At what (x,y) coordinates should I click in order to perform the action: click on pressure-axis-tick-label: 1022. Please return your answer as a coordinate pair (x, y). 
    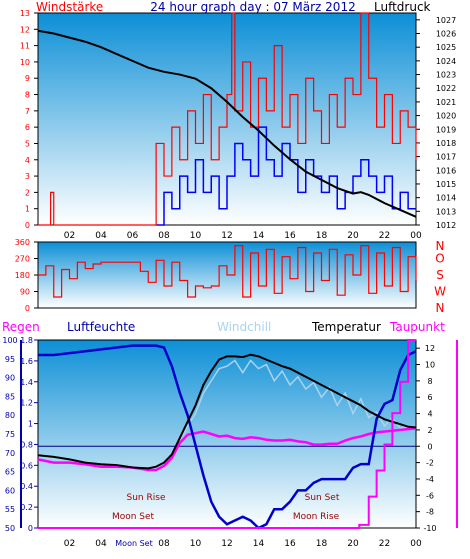
    Looking at the image, I should click on (446, 88).